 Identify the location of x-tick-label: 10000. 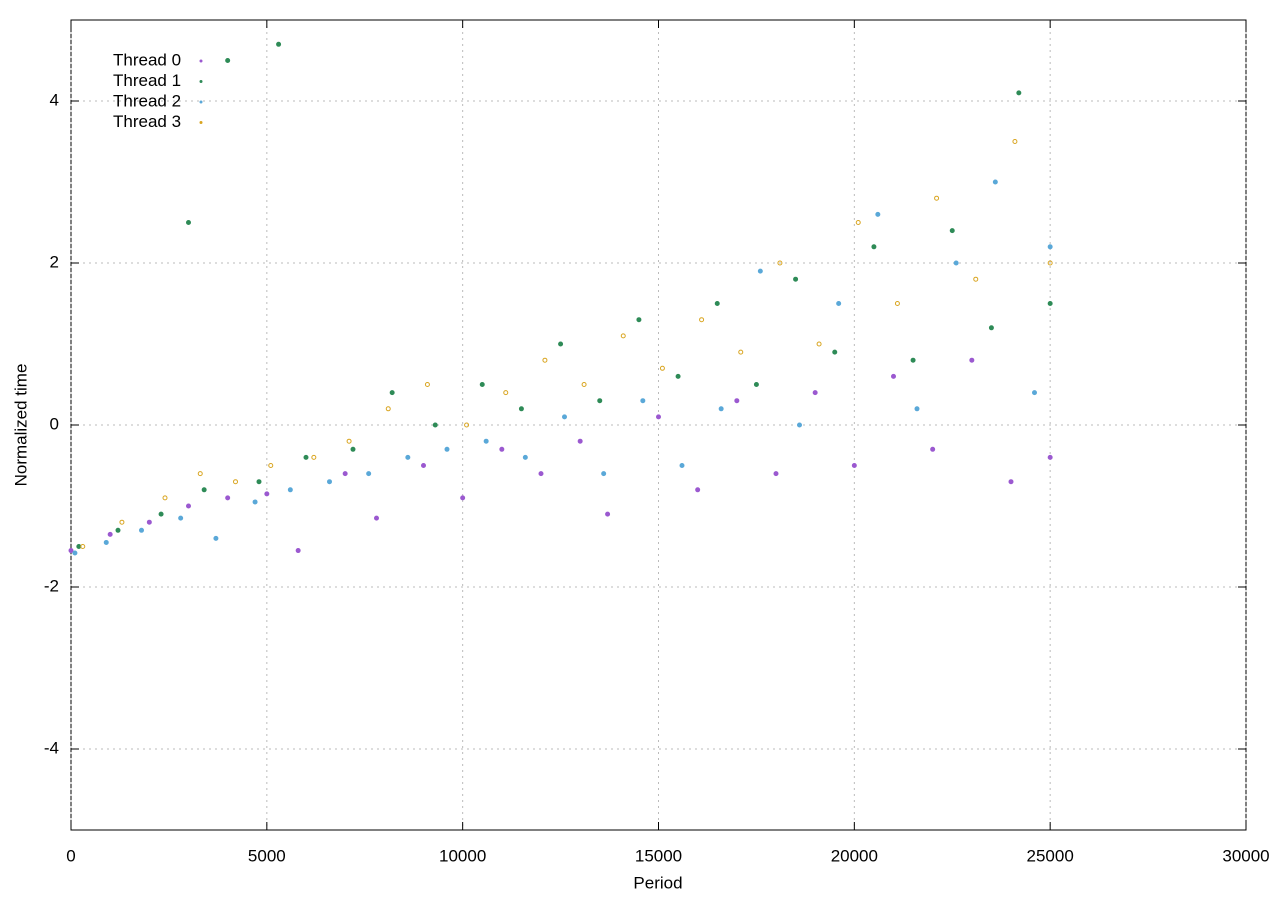
(462, 855).